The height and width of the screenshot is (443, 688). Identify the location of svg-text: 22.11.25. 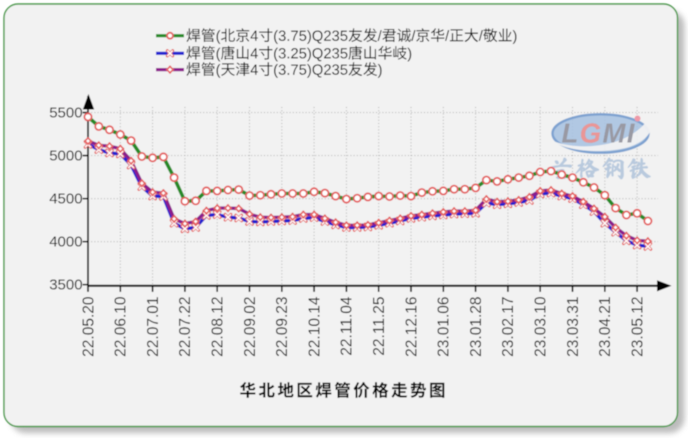
(379, 326).